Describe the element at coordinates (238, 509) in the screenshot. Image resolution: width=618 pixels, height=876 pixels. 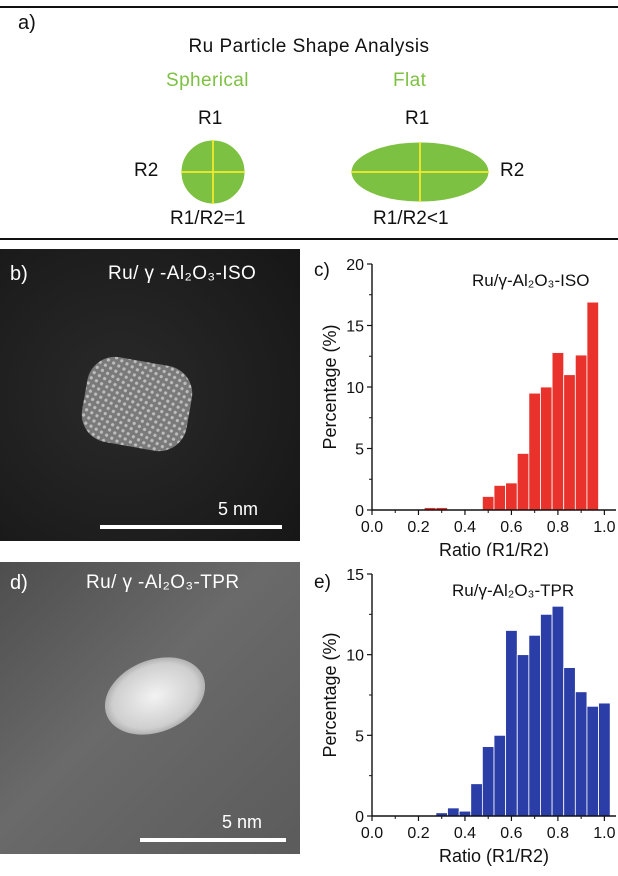
I see `panel-b-scale-text: 5 nm` at that location.